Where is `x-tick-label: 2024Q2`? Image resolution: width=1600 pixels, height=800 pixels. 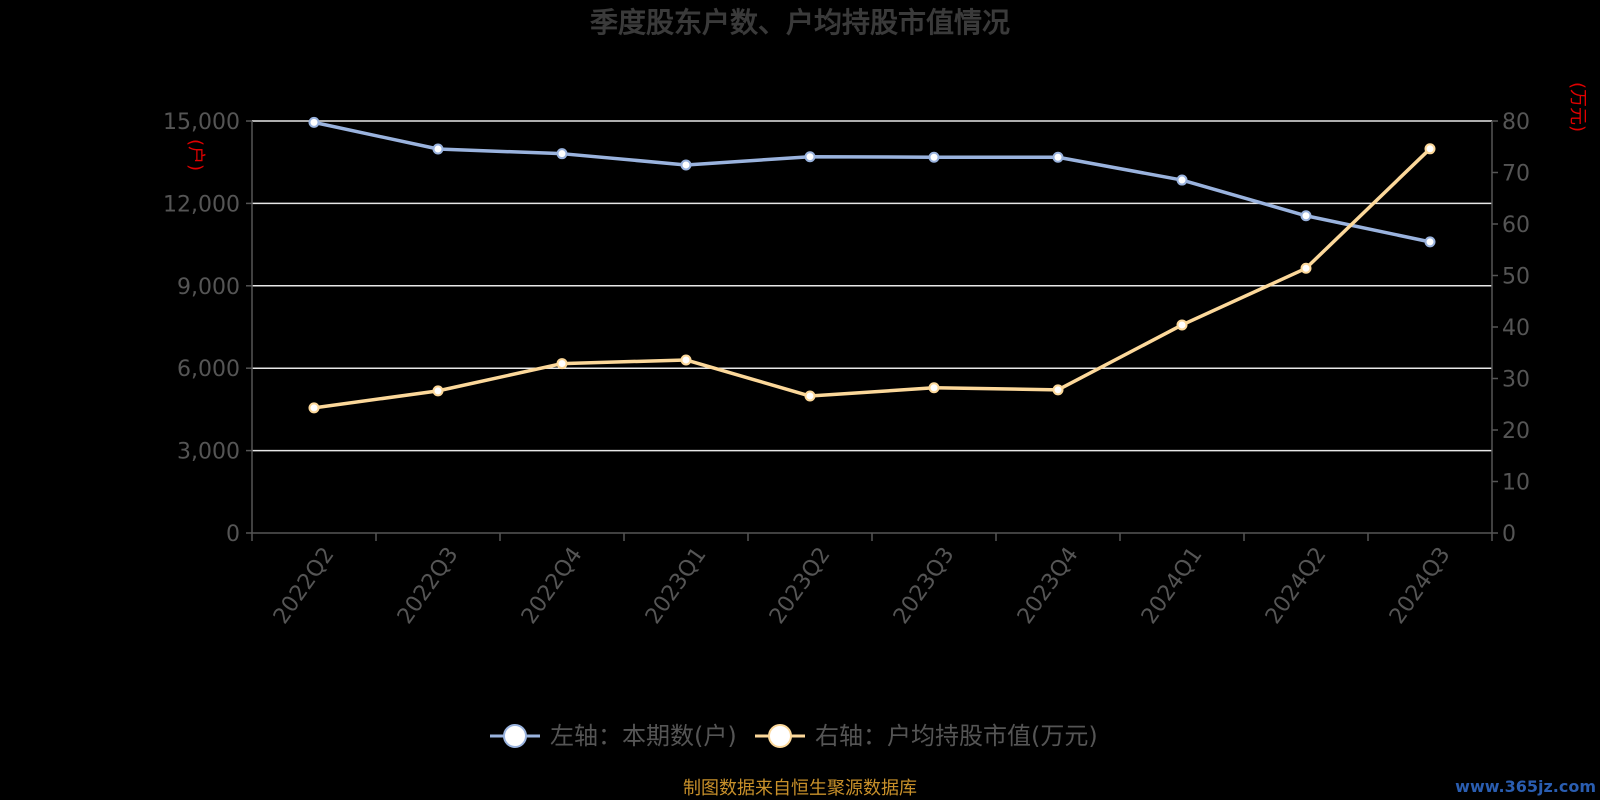 x-tick-label: 2024Q2 is located at coordinates (1296, 586).